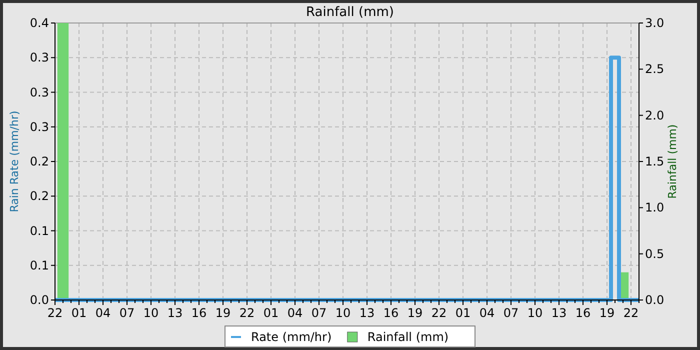 Image resolution: width=700 pixels, height=350 pixels. I want to click on legend-label: Rate (mm/hr), so click(291, 337).